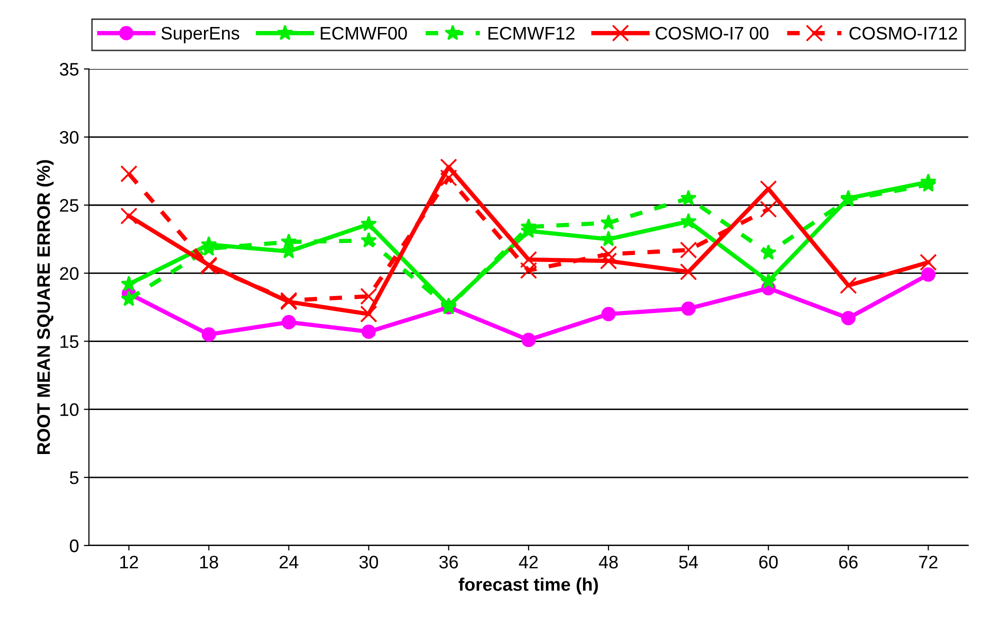 This screenshot has width=988, height=627. I want to click on y-tick-label: 20, so click(69, 273).